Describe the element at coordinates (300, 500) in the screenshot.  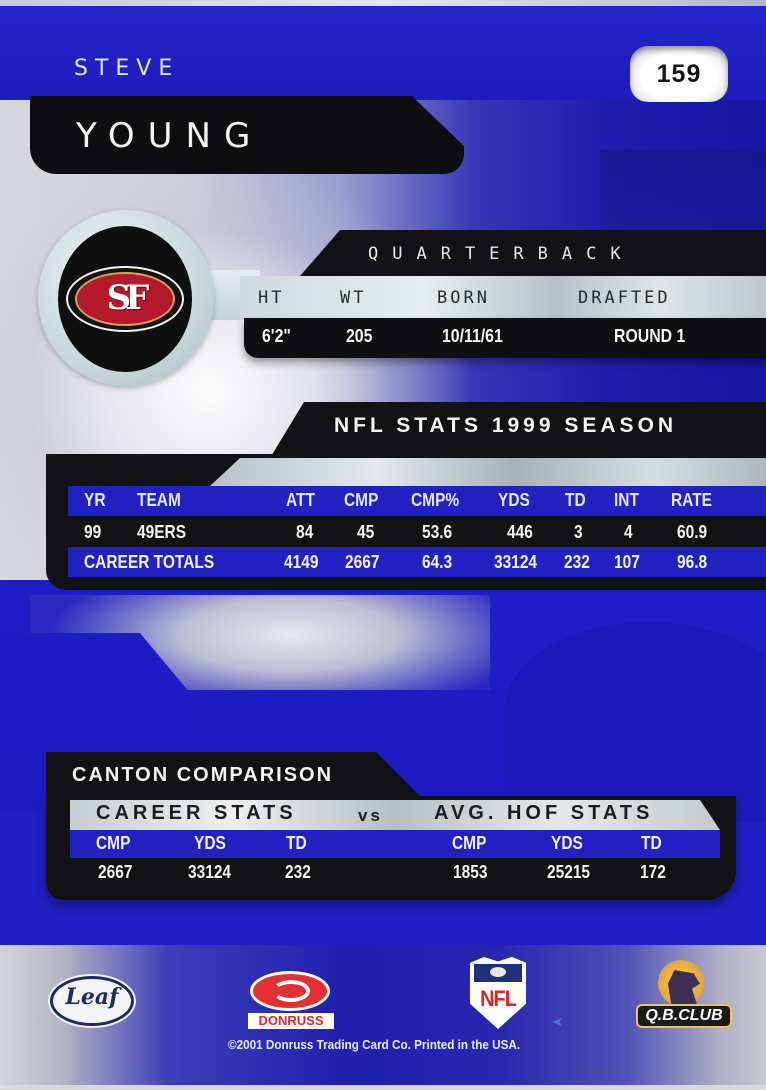
I see `col-header-att: ATT` at that location.